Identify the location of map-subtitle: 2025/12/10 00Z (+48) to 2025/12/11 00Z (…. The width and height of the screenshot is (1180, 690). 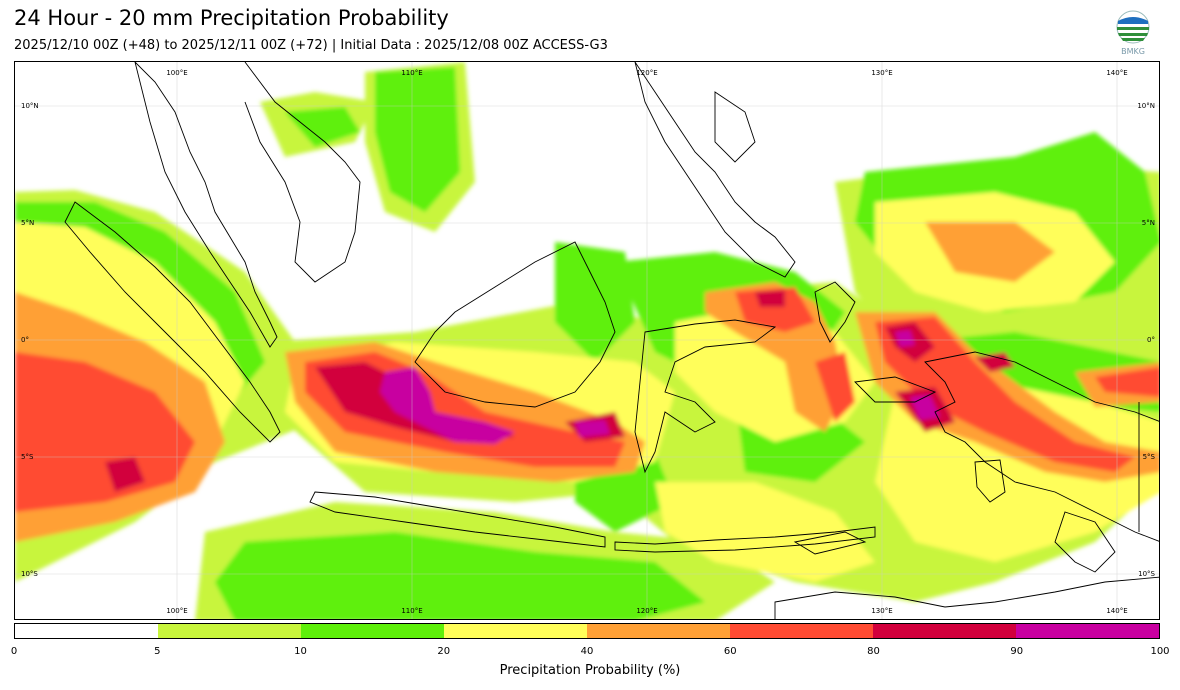
(311, 45).